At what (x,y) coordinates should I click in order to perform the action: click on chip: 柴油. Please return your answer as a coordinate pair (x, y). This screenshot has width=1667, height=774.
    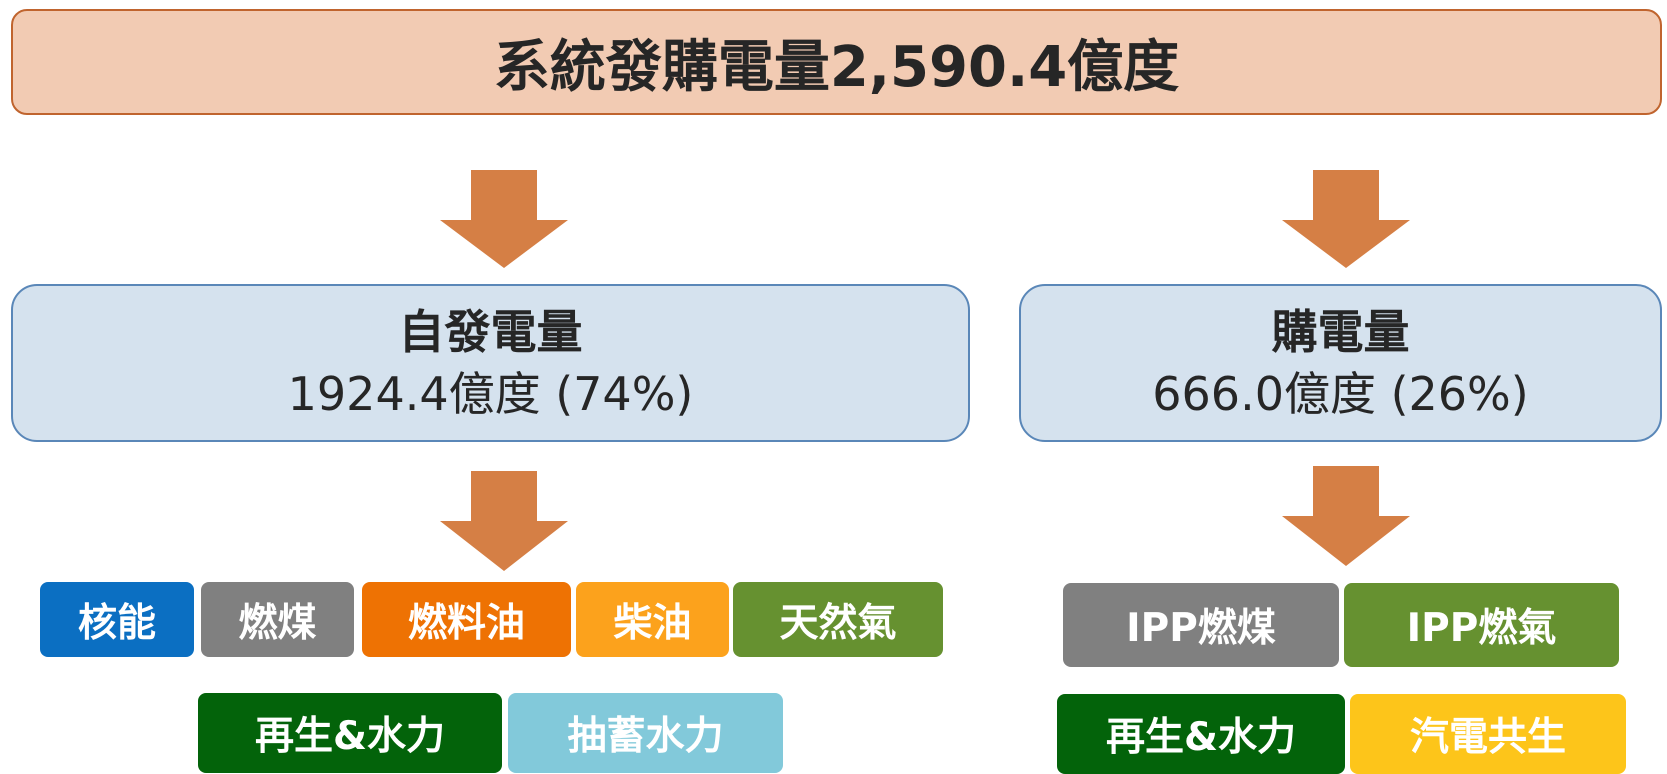
    Looking at the image, I should click on (652, 619).